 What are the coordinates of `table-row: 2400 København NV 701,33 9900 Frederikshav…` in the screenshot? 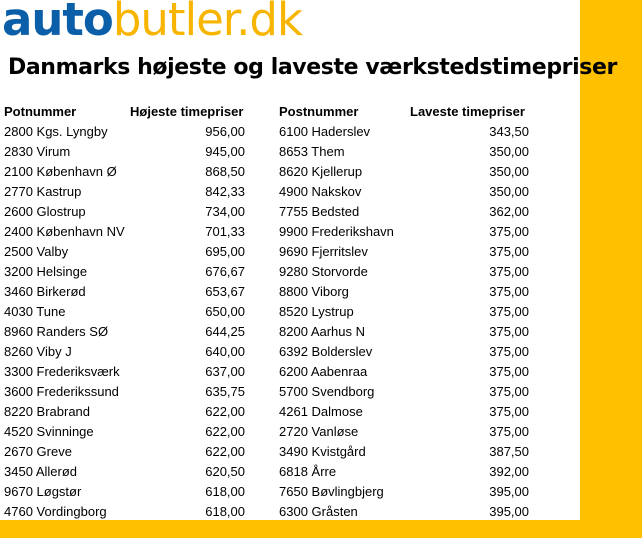 It's located at (290, 232).